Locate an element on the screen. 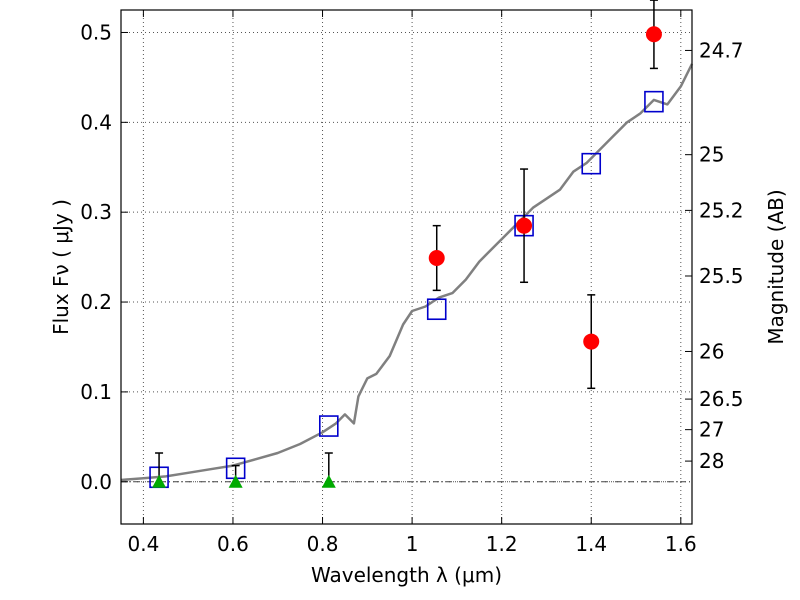 Image resolution: width=800 pixels, height=600 pixels. y-tick-label: 0.2 is located at coordinates (96, 302).